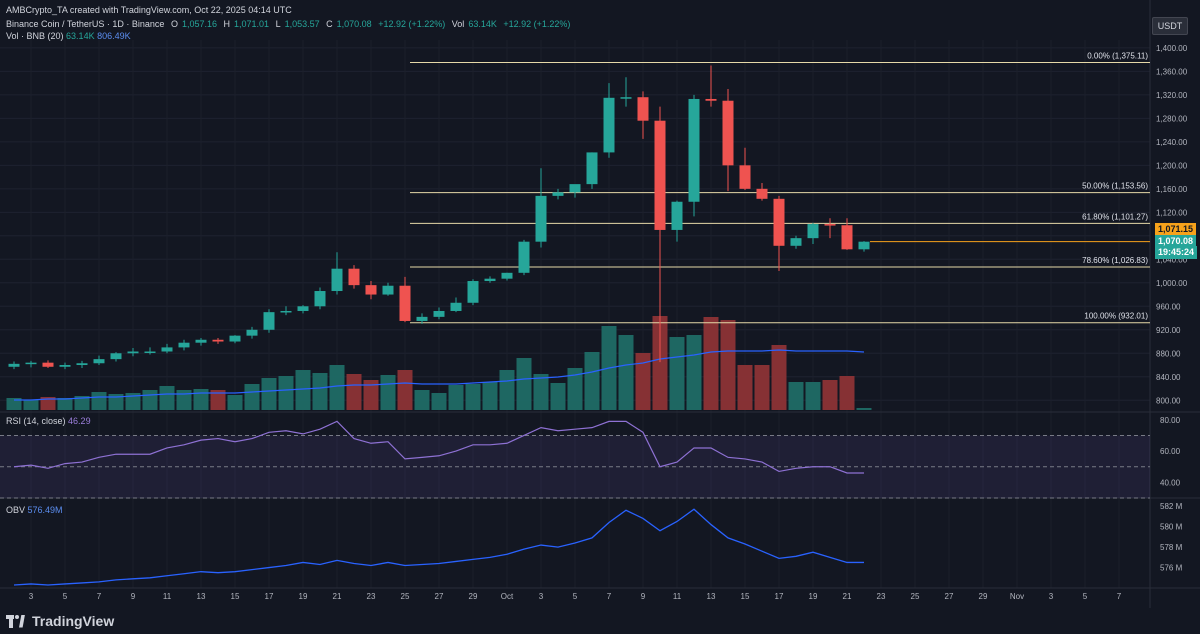  I want to click on obv-value: 576.49M, so click(45, 510).